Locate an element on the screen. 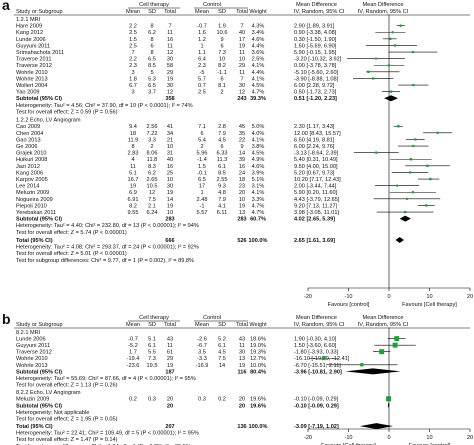 The height and width of the screenshot is (445, 474). study-row-value: 8.1 is located at coordinates (222, 86).